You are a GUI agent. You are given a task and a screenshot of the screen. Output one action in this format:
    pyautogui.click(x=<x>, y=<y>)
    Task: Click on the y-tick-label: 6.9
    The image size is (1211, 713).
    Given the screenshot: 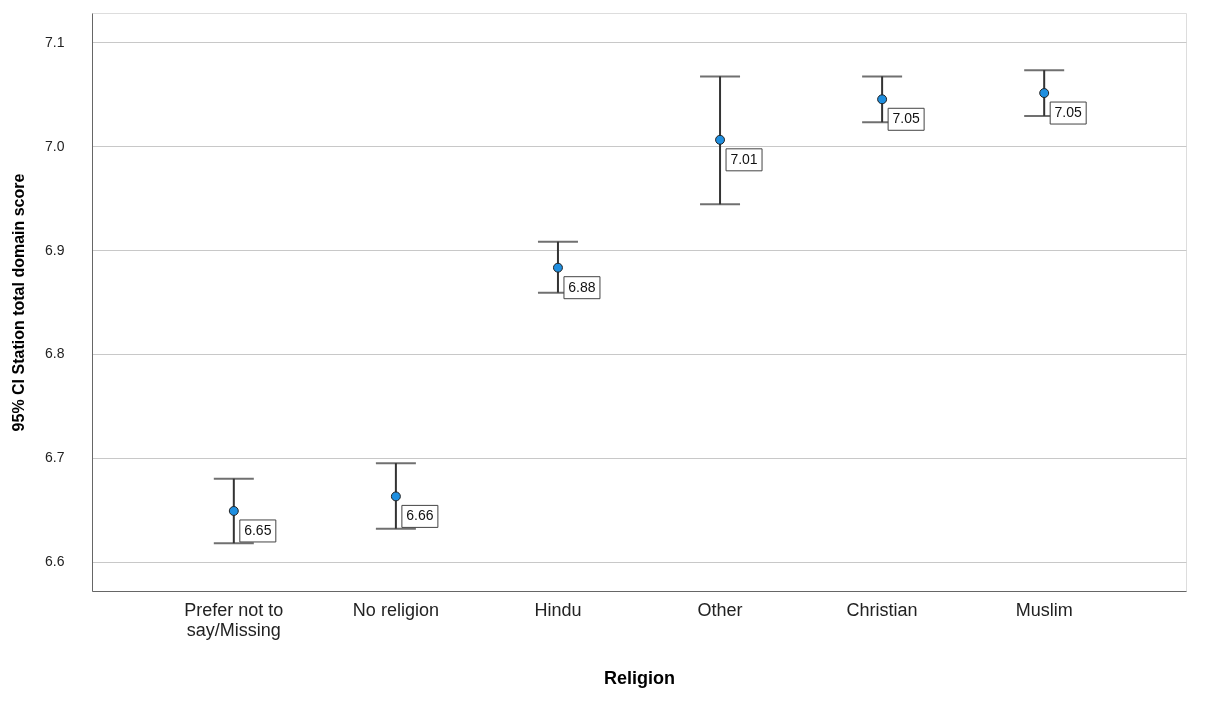 What is the action you would take?
    pyautogui.click(x=55, y=249)
    